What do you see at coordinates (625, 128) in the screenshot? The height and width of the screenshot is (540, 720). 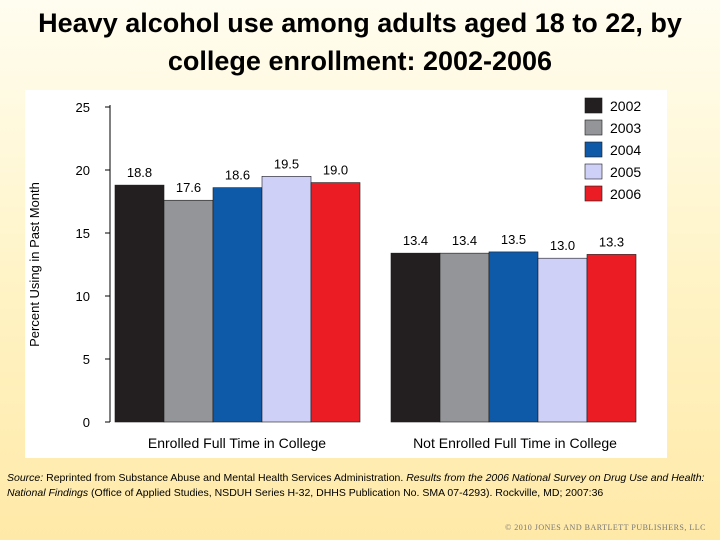 I see `legend-label: 2003` at bounding box center [625, 128].